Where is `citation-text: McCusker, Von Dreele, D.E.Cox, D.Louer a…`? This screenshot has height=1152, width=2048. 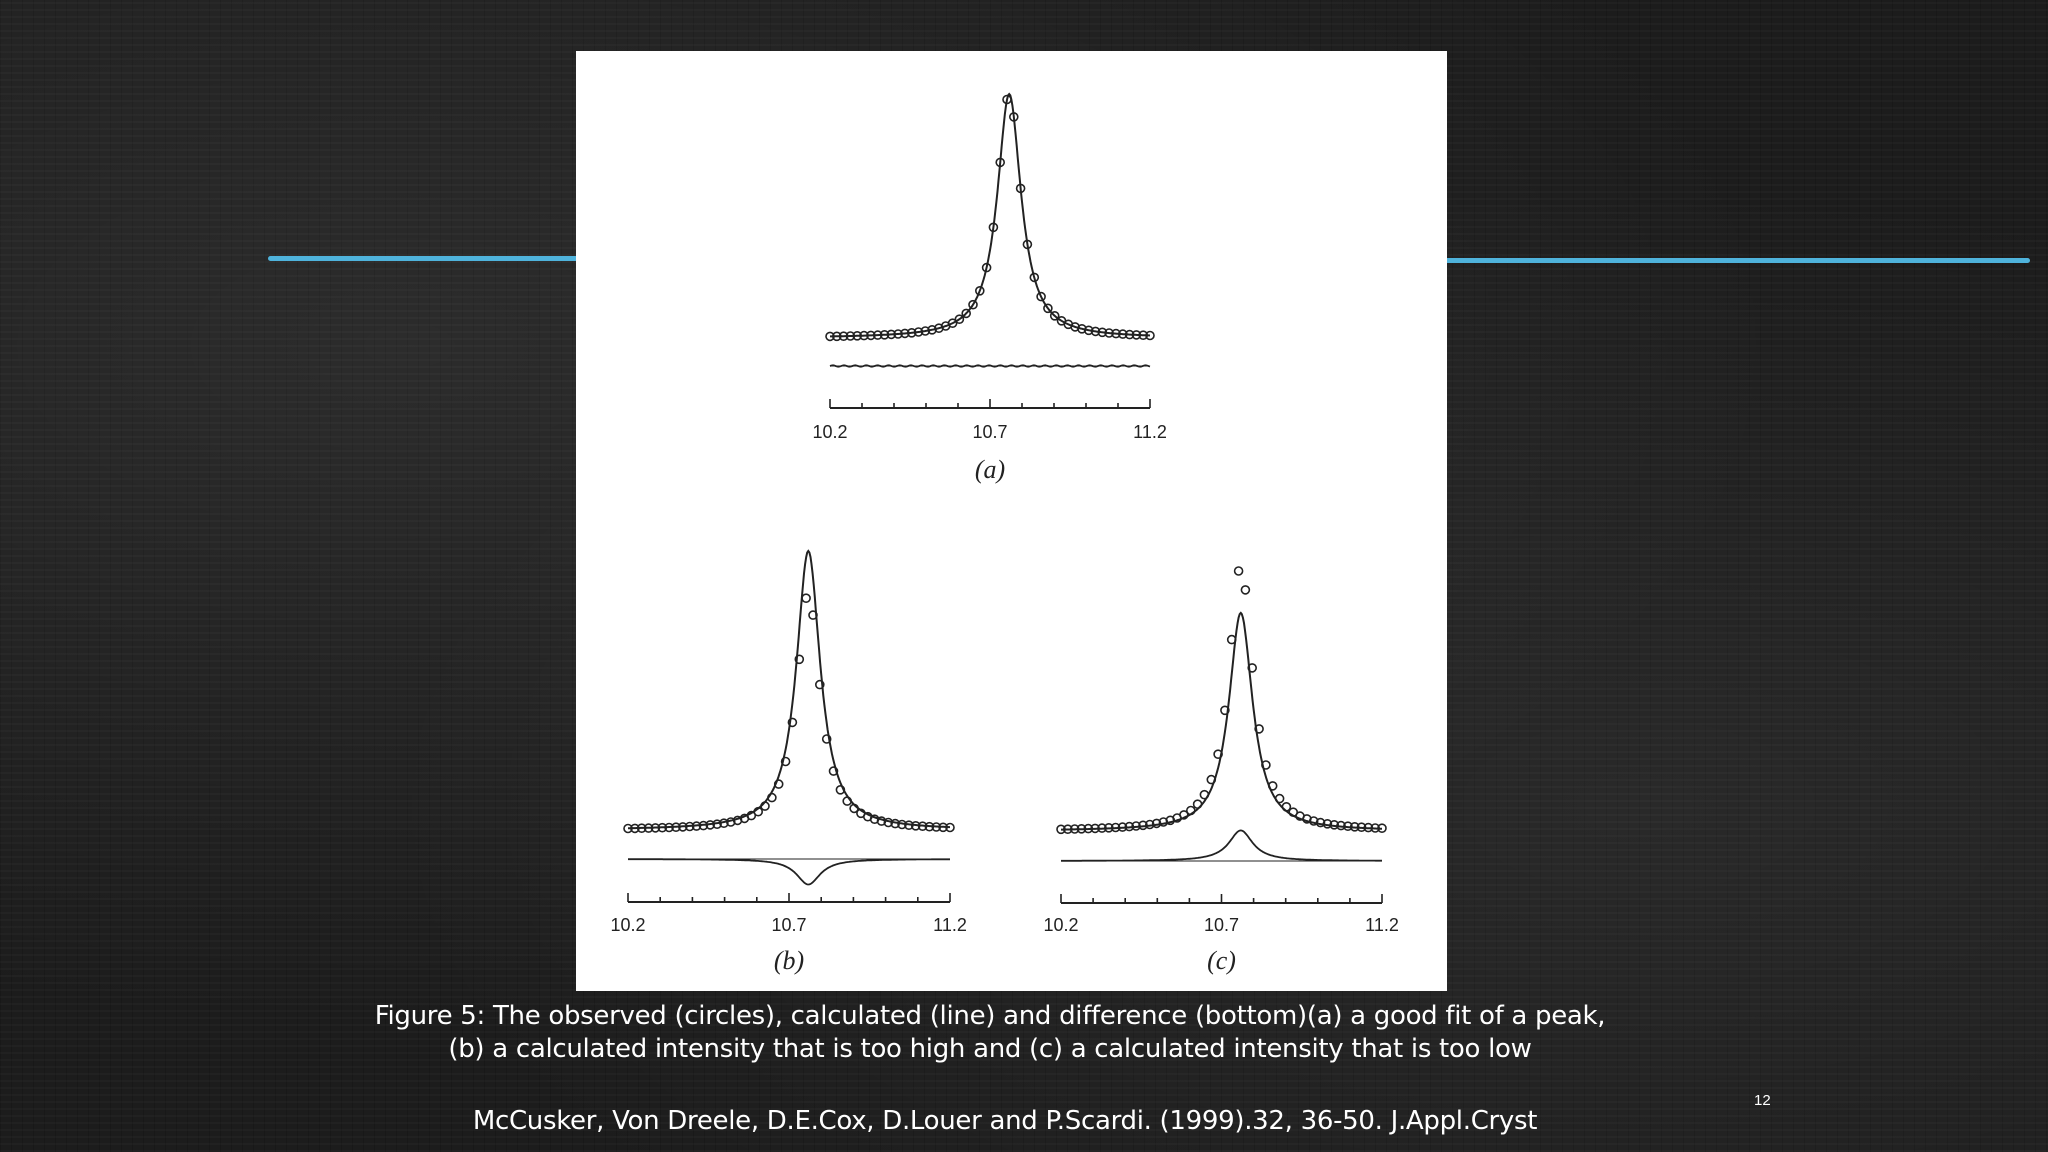
citation-text: McCusker, Von Dreele, D.E.Cox, D.Louer a… is located at coordinates (1005, 1121).